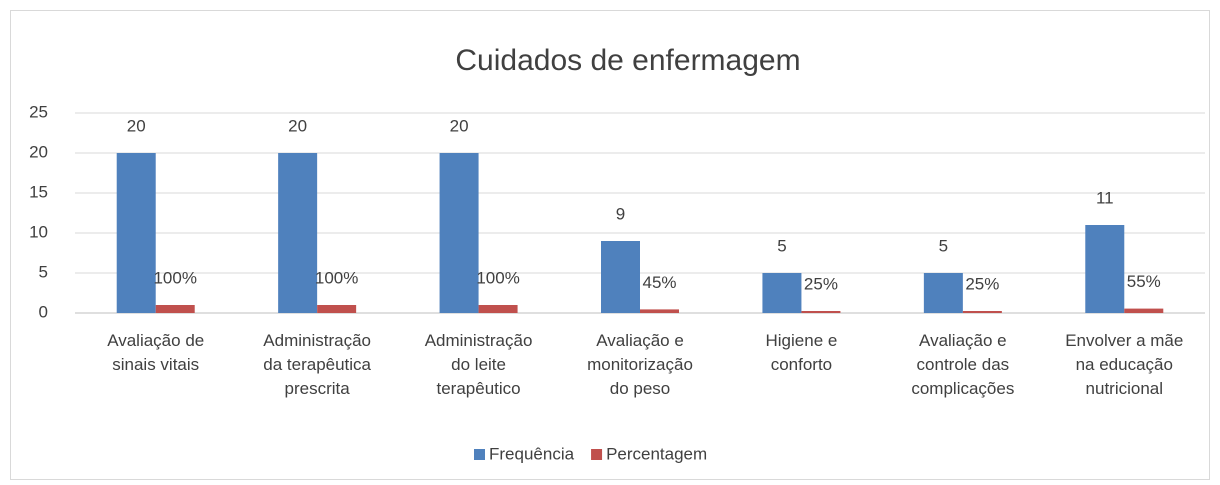  What do you see at coordinates (43, 271) in the screenshot?
I see `y-tick-label: 5` at bounding box center [43, 271].